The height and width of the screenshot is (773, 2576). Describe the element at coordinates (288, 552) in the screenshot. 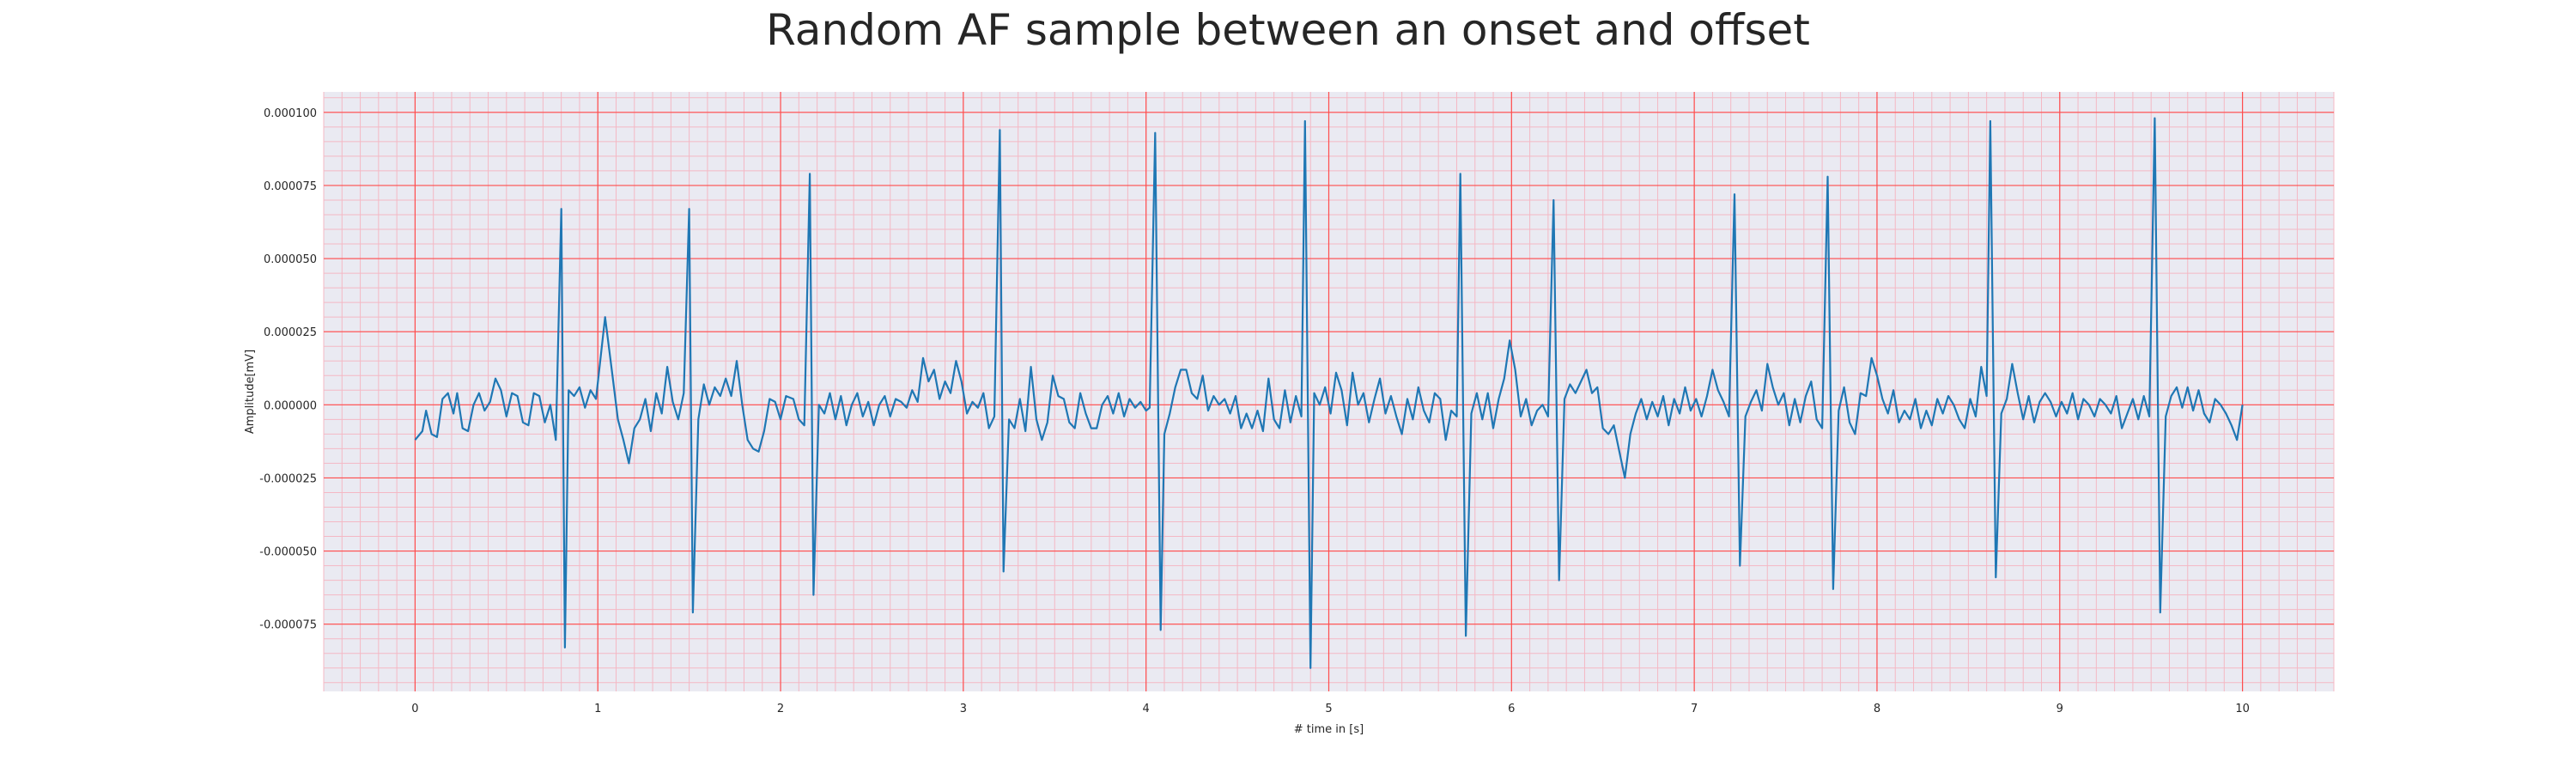

I see `y-tick-label: -0.000050` at that location.